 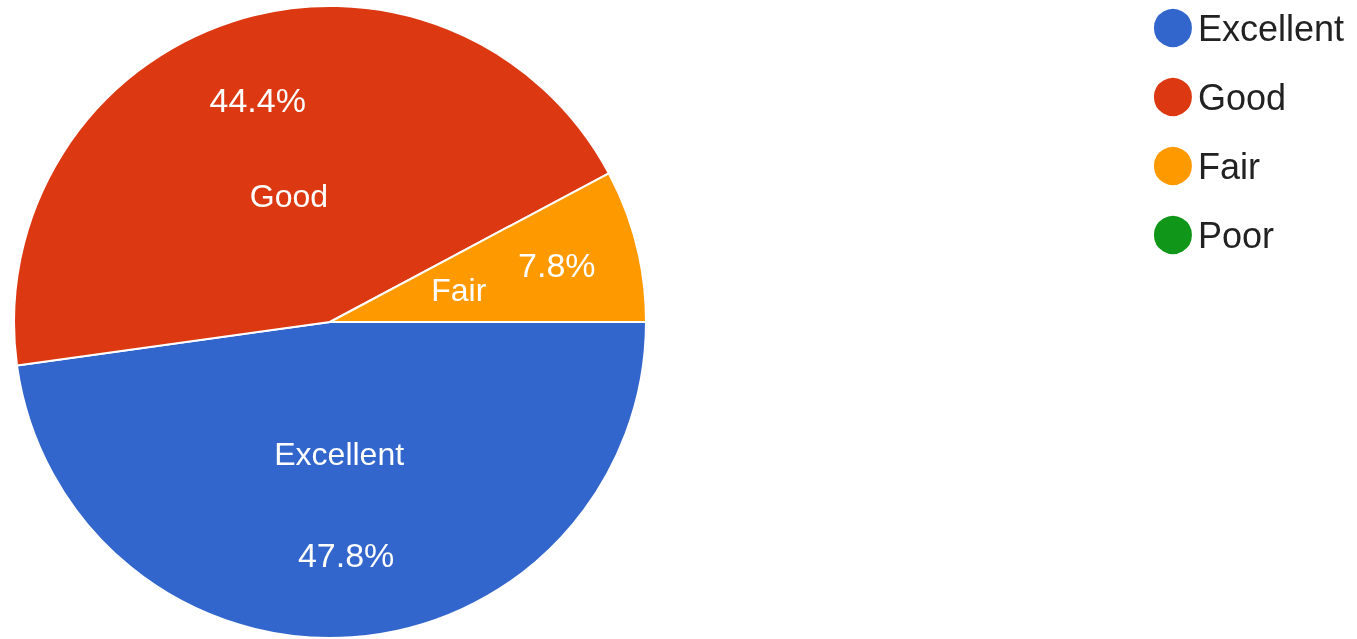 What do you see at coordinates (339, 454) in the screenshot?
I see `slice-label: Excellent` at bounding box center [339, 454].